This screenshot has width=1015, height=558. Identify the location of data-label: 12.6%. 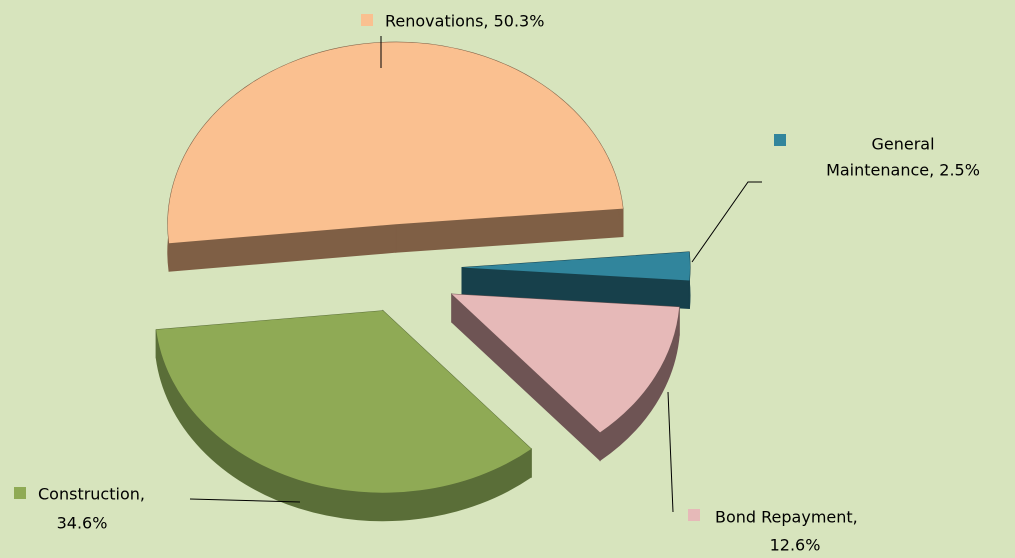
(795, 545).